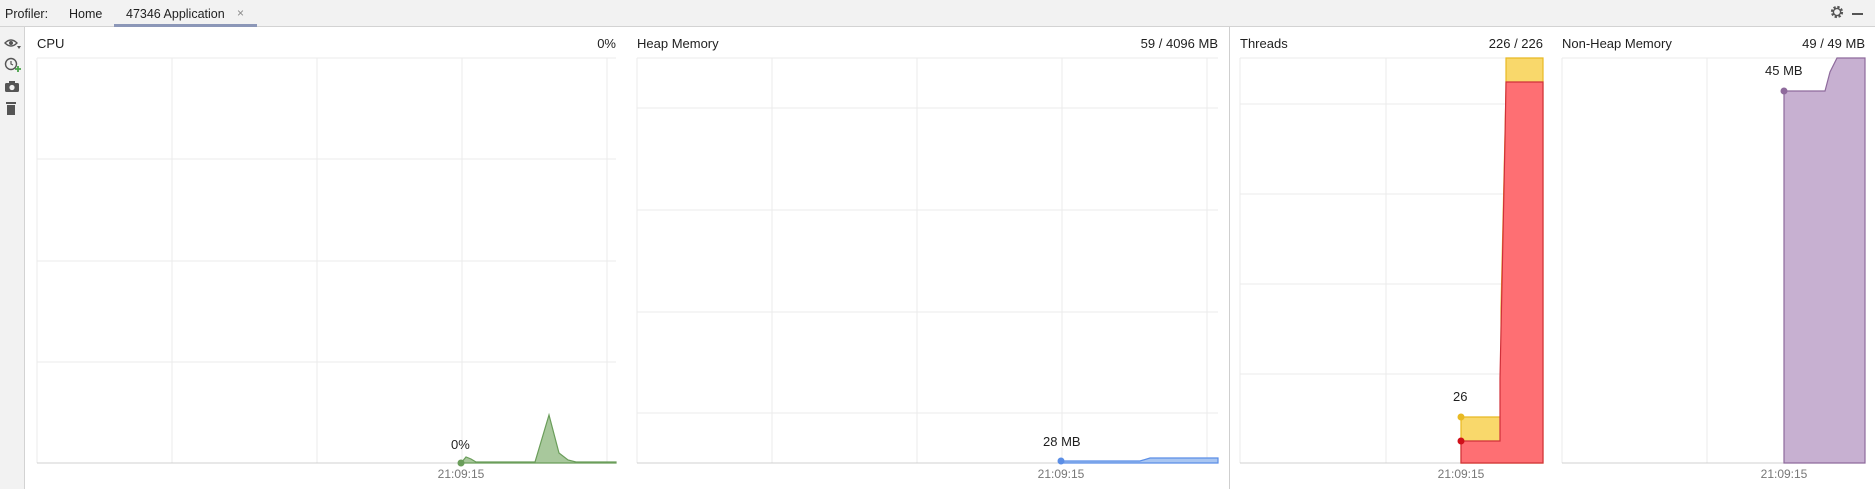 The width and height of the screenshot is (1875, 489). What do you see at coordinates (12, 89) in the screenshot?
I see `camera-icon` at bounding box center [12, 89].